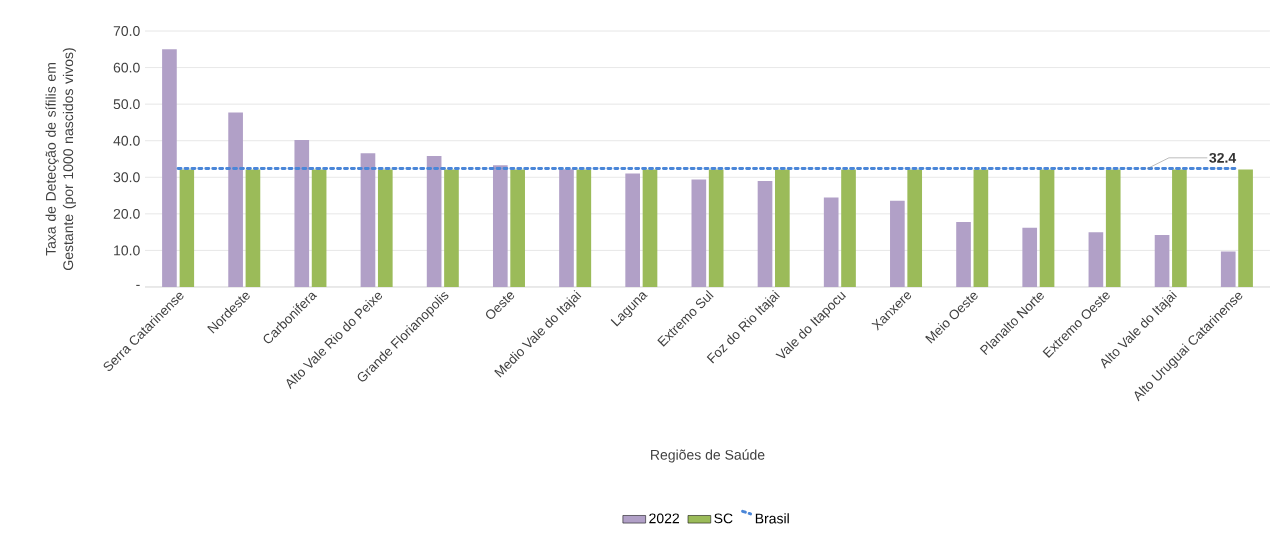 This screenshot has width=1282, height=542. I want to click on legend-label: Brasil, so click(772, 518).